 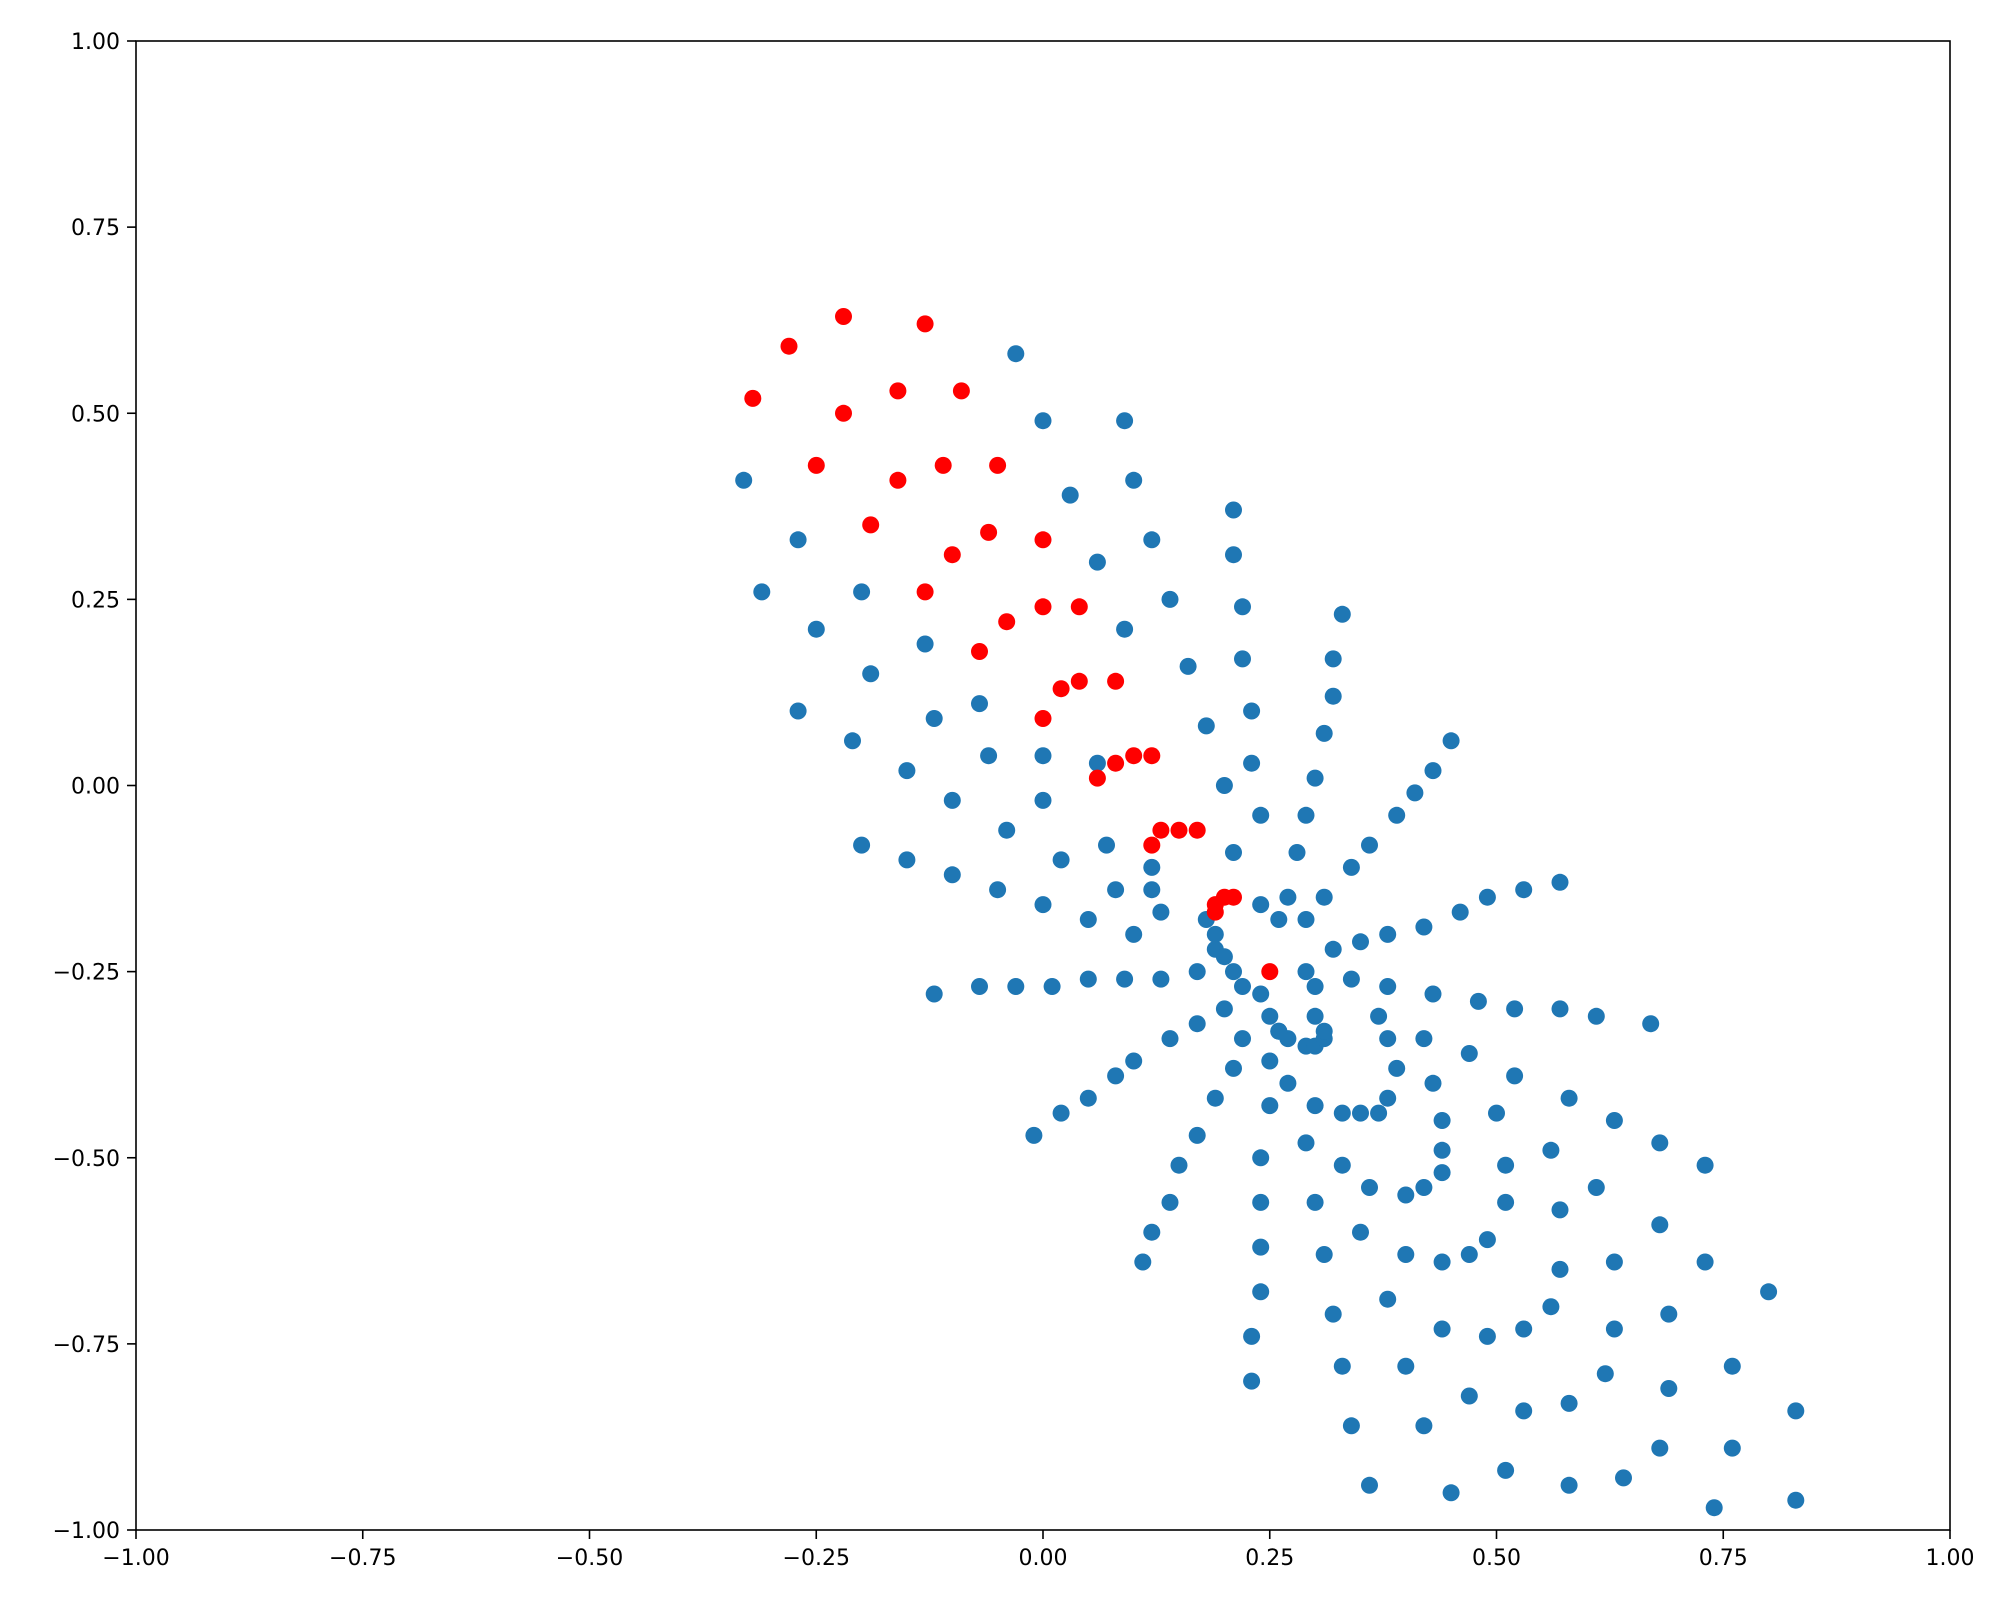 I want to click on x-tick-label: −0.25, so click(x=816, y=1558).